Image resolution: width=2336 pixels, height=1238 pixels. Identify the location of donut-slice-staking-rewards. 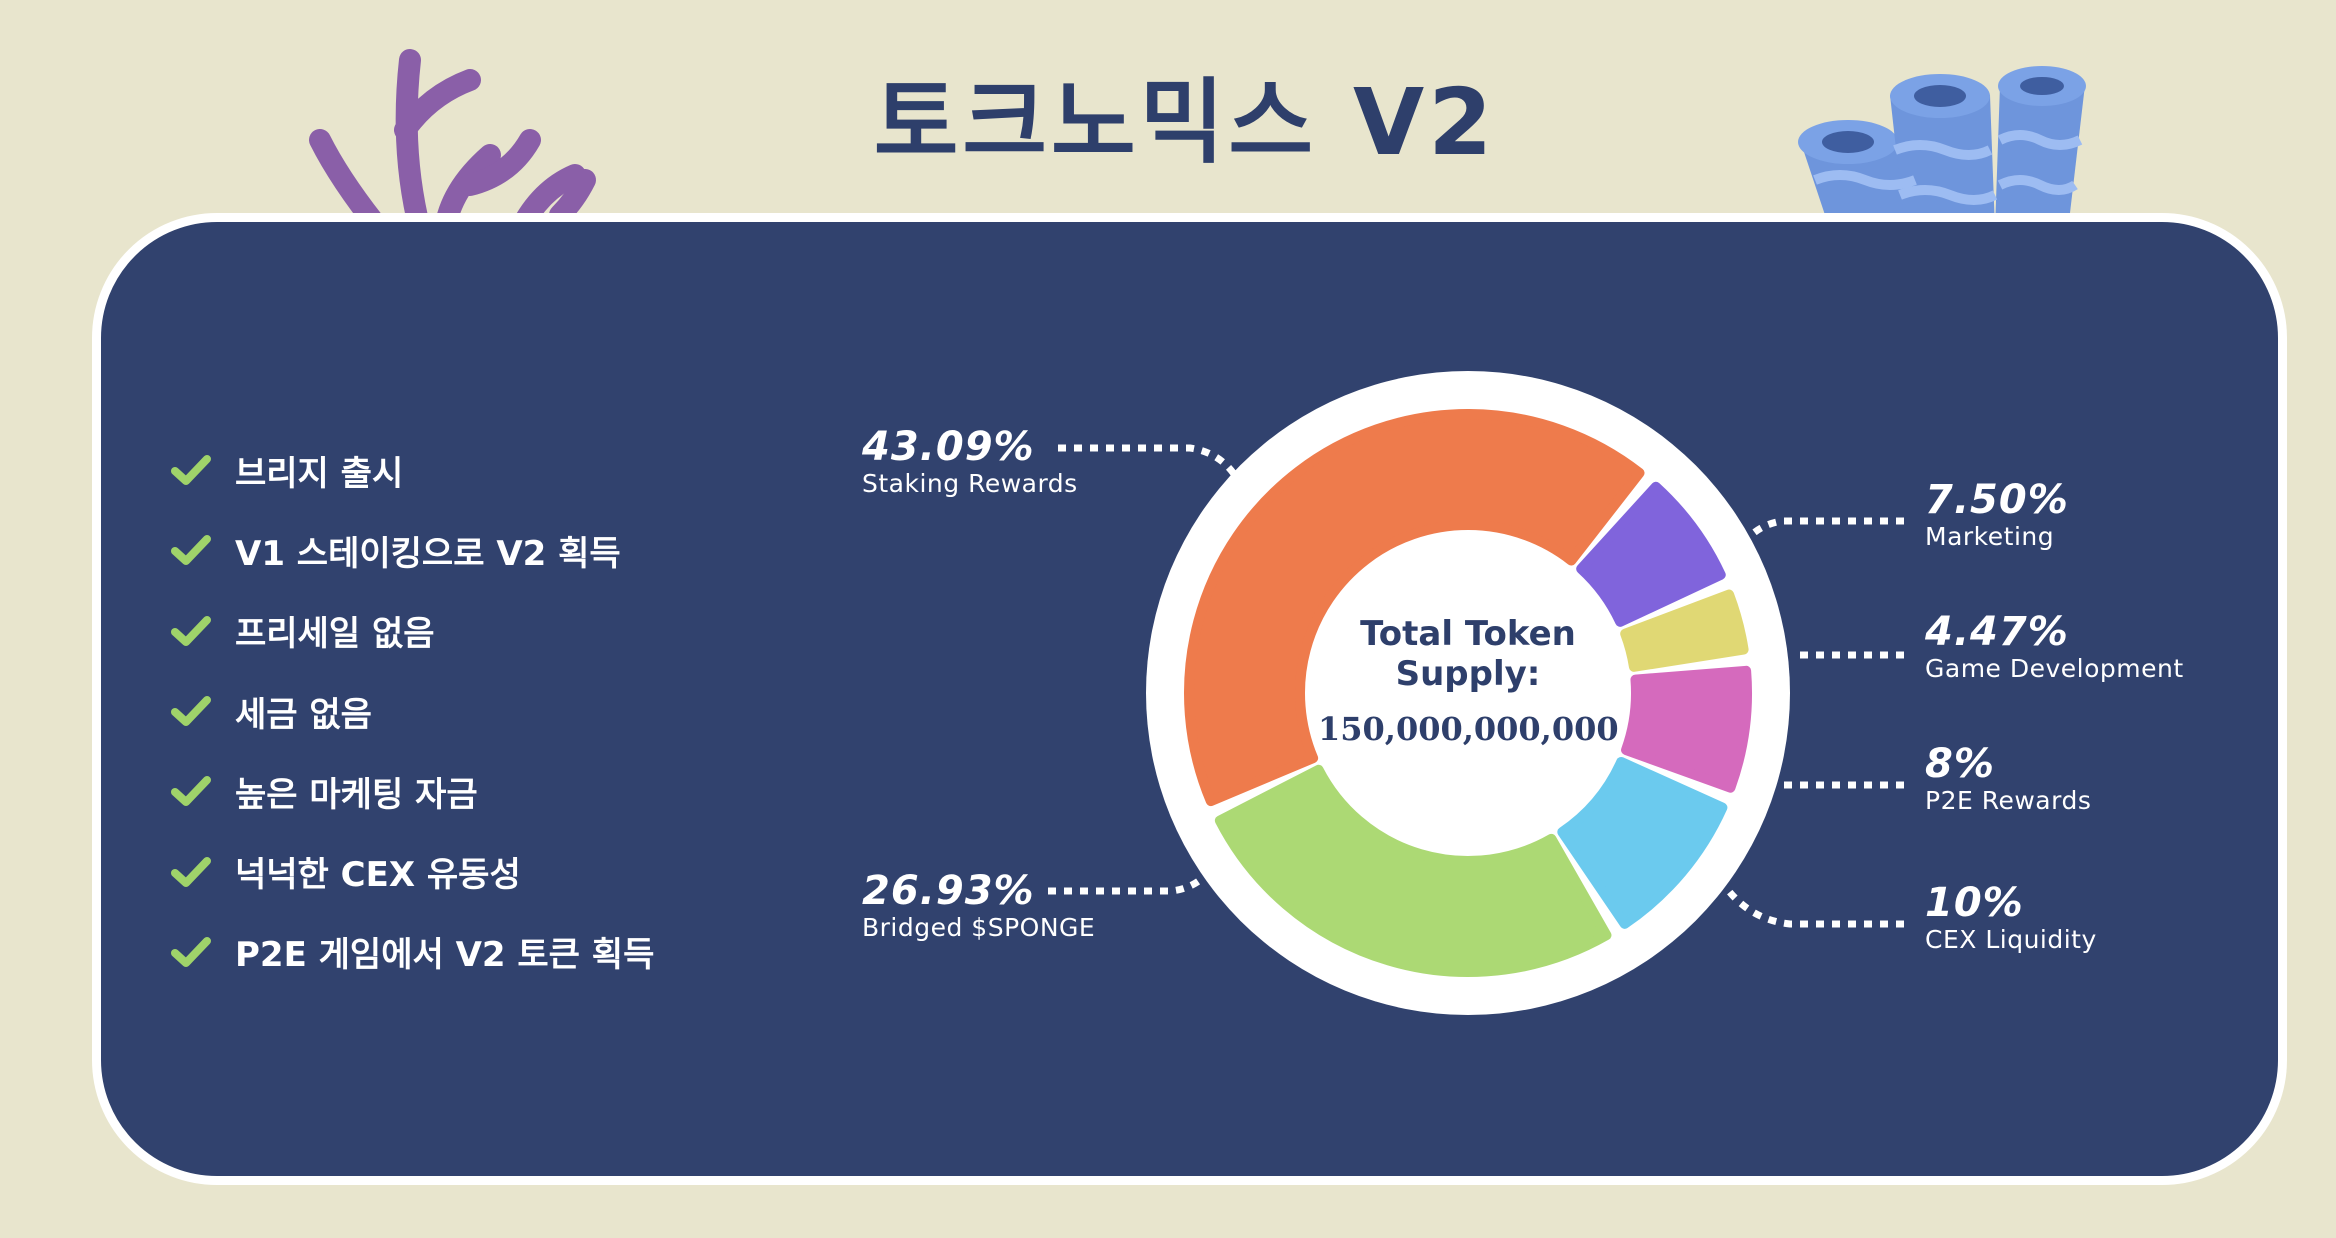
(1414, 608).